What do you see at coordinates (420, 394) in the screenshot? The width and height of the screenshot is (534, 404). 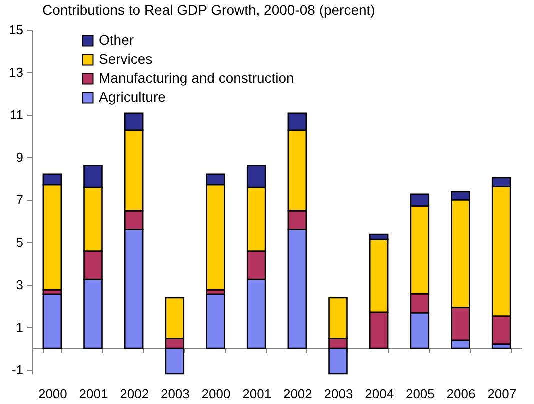 I see `x-tick-label: 2005` at bounding box center [420, 394].